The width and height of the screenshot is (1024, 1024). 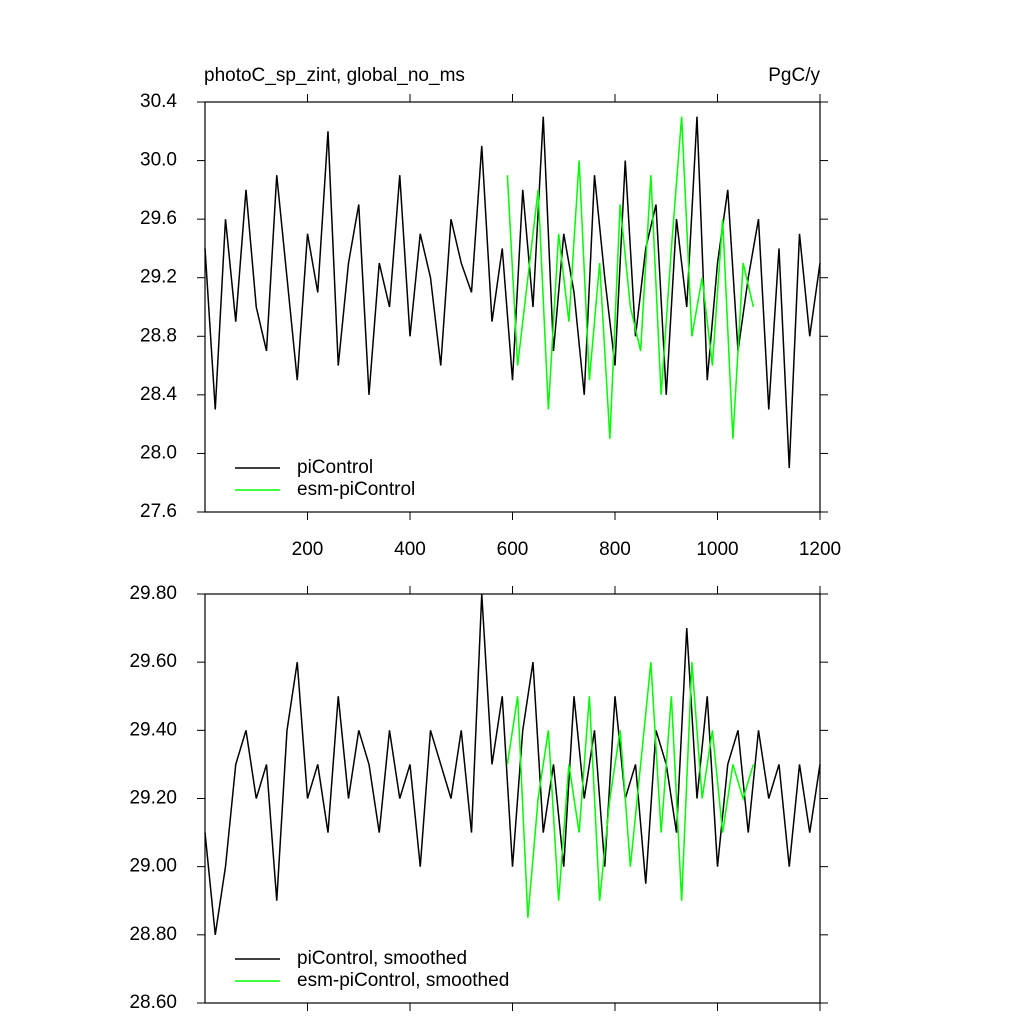 What do you see at coordinates (820, 549) in the screenshot?
I see `x-tick-label: 1200` at bounding box center [820, 549].